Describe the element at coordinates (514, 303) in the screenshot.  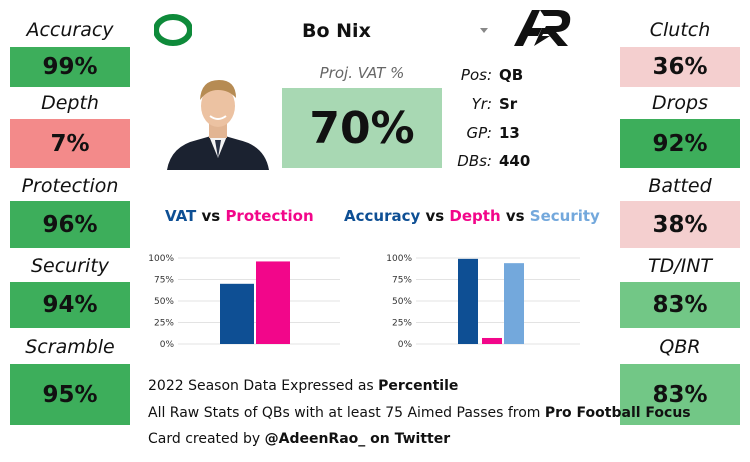
I see `bar-security` at that location.